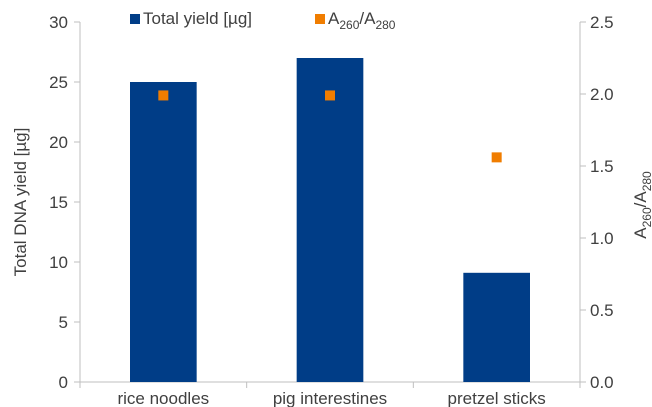 The image size is (652, 407). What do you see at coordinates (597, 202) in the screenshot?
I see `right-axis-ticks: 0.0 0.5 1.0 1.5 2.0 2.5` at bounding box center [597, 202].